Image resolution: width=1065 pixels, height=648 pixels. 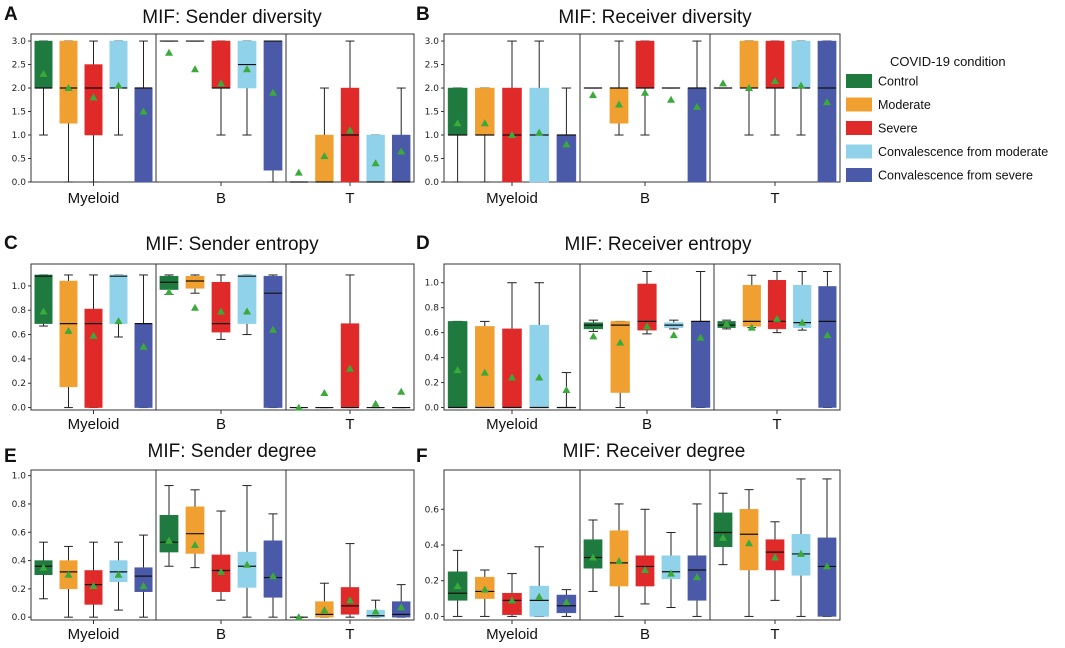 I want to click on axes-frame, so click(x=222, y=545).